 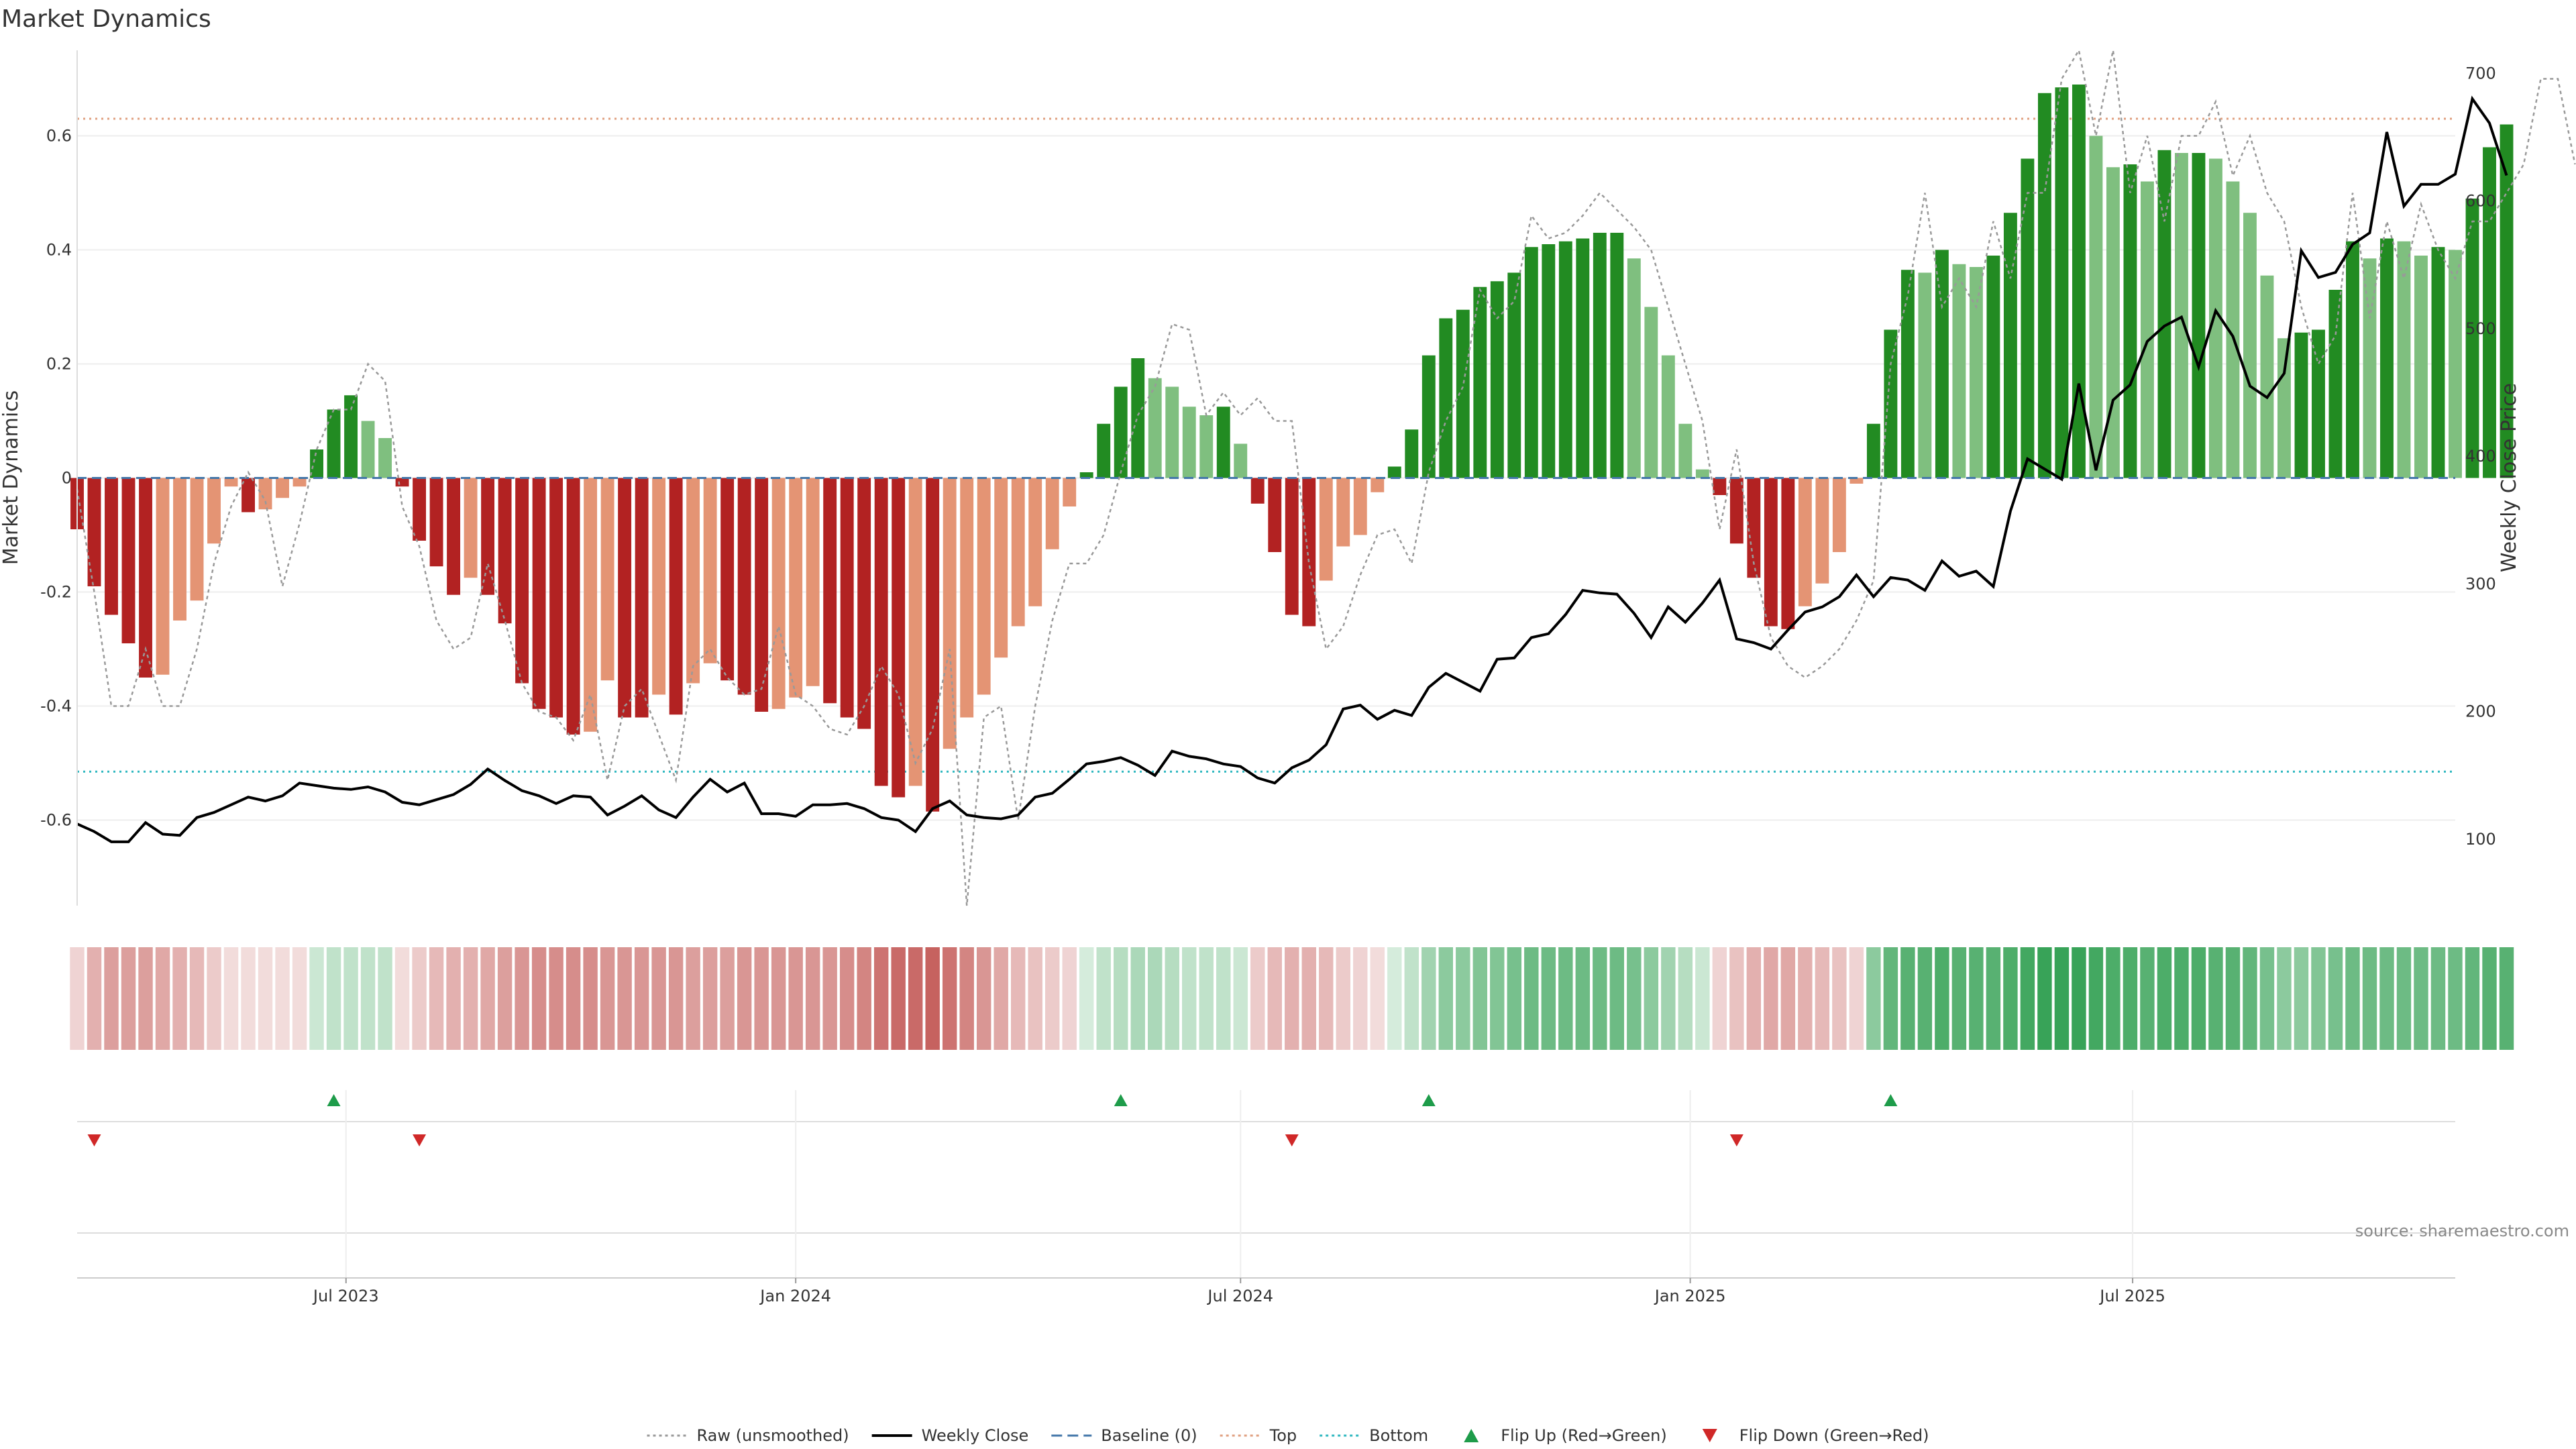 I want to click on y-right-tick-label: 400, so click(x=2480, y=456).